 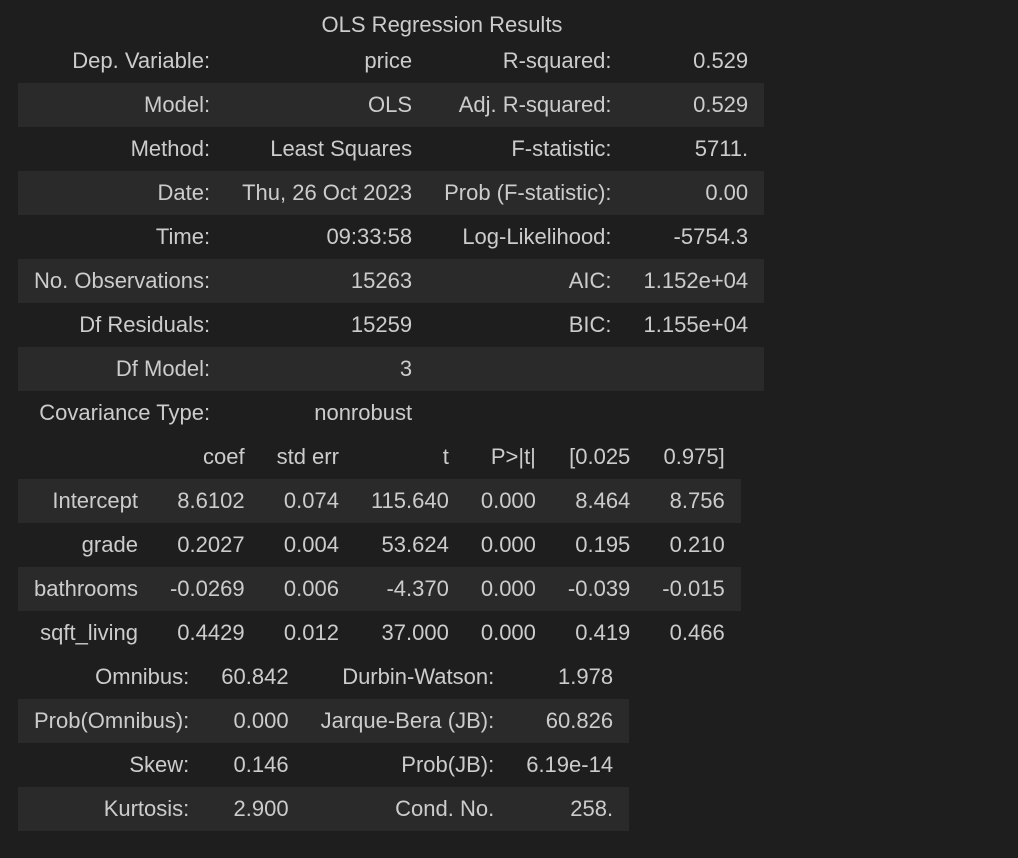 What do you see at coordinates (379, 457) in the screenshot?
I see `coef-header-row: coef std err t P>|t| [0.025 0.975]` at bounding box center [379, 457].